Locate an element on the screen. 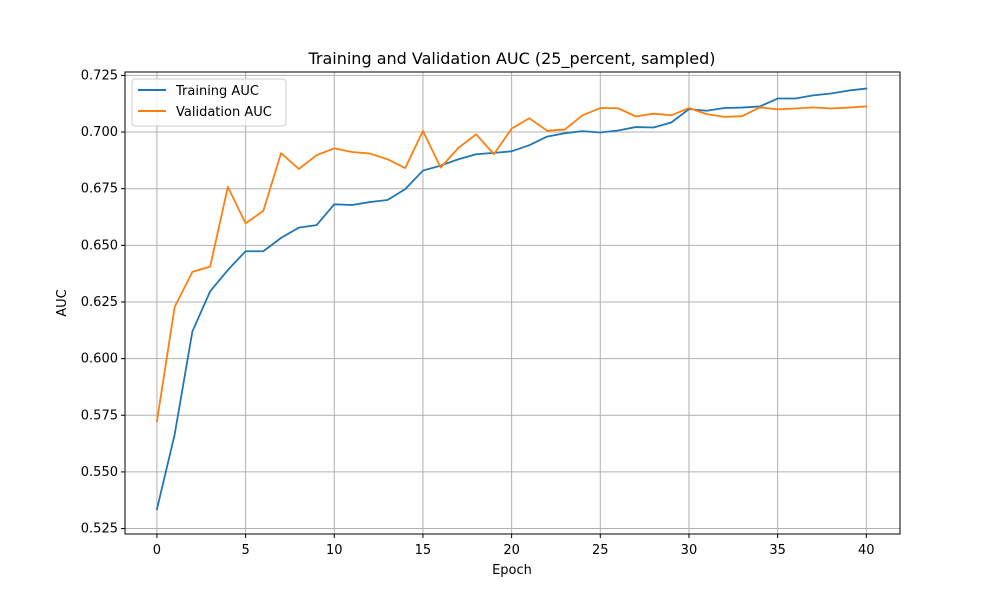  y-tick-label: 0.525 is located at coordinates (99, 529).